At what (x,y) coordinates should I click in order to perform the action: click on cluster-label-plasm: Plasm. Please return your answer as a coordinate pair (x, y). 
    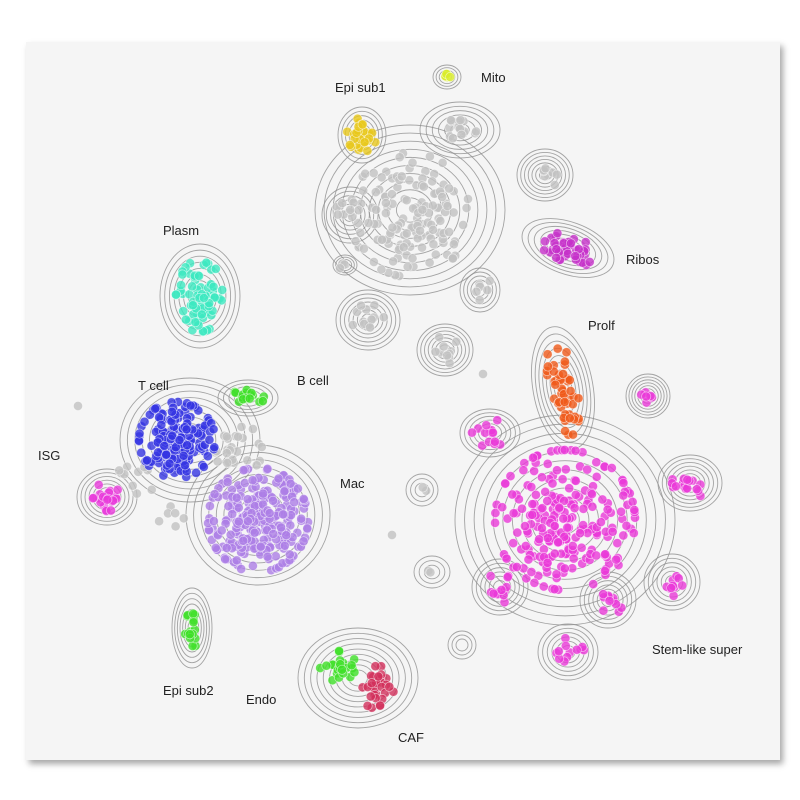
    Looking at the image, I should click on (181, 230).